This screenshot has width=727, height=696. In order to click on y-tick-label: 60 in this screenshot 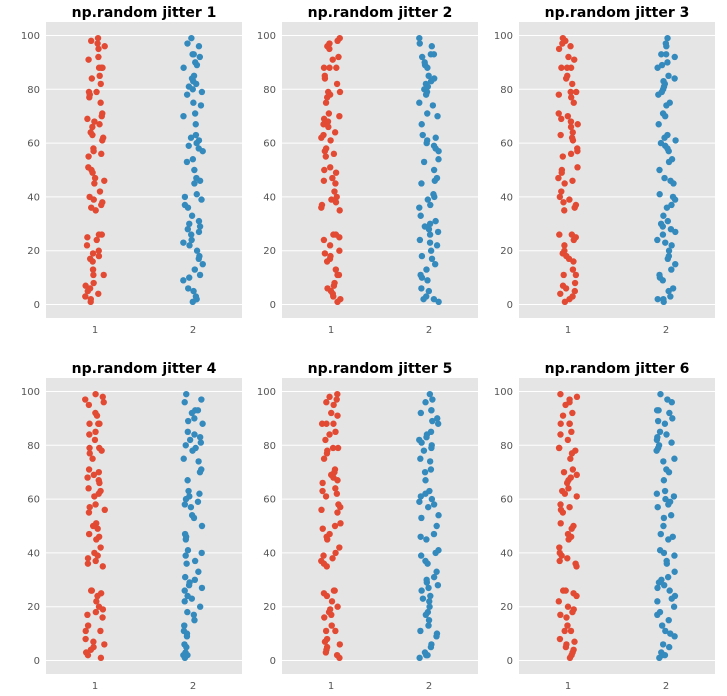, I will do `click(506, 500)`.